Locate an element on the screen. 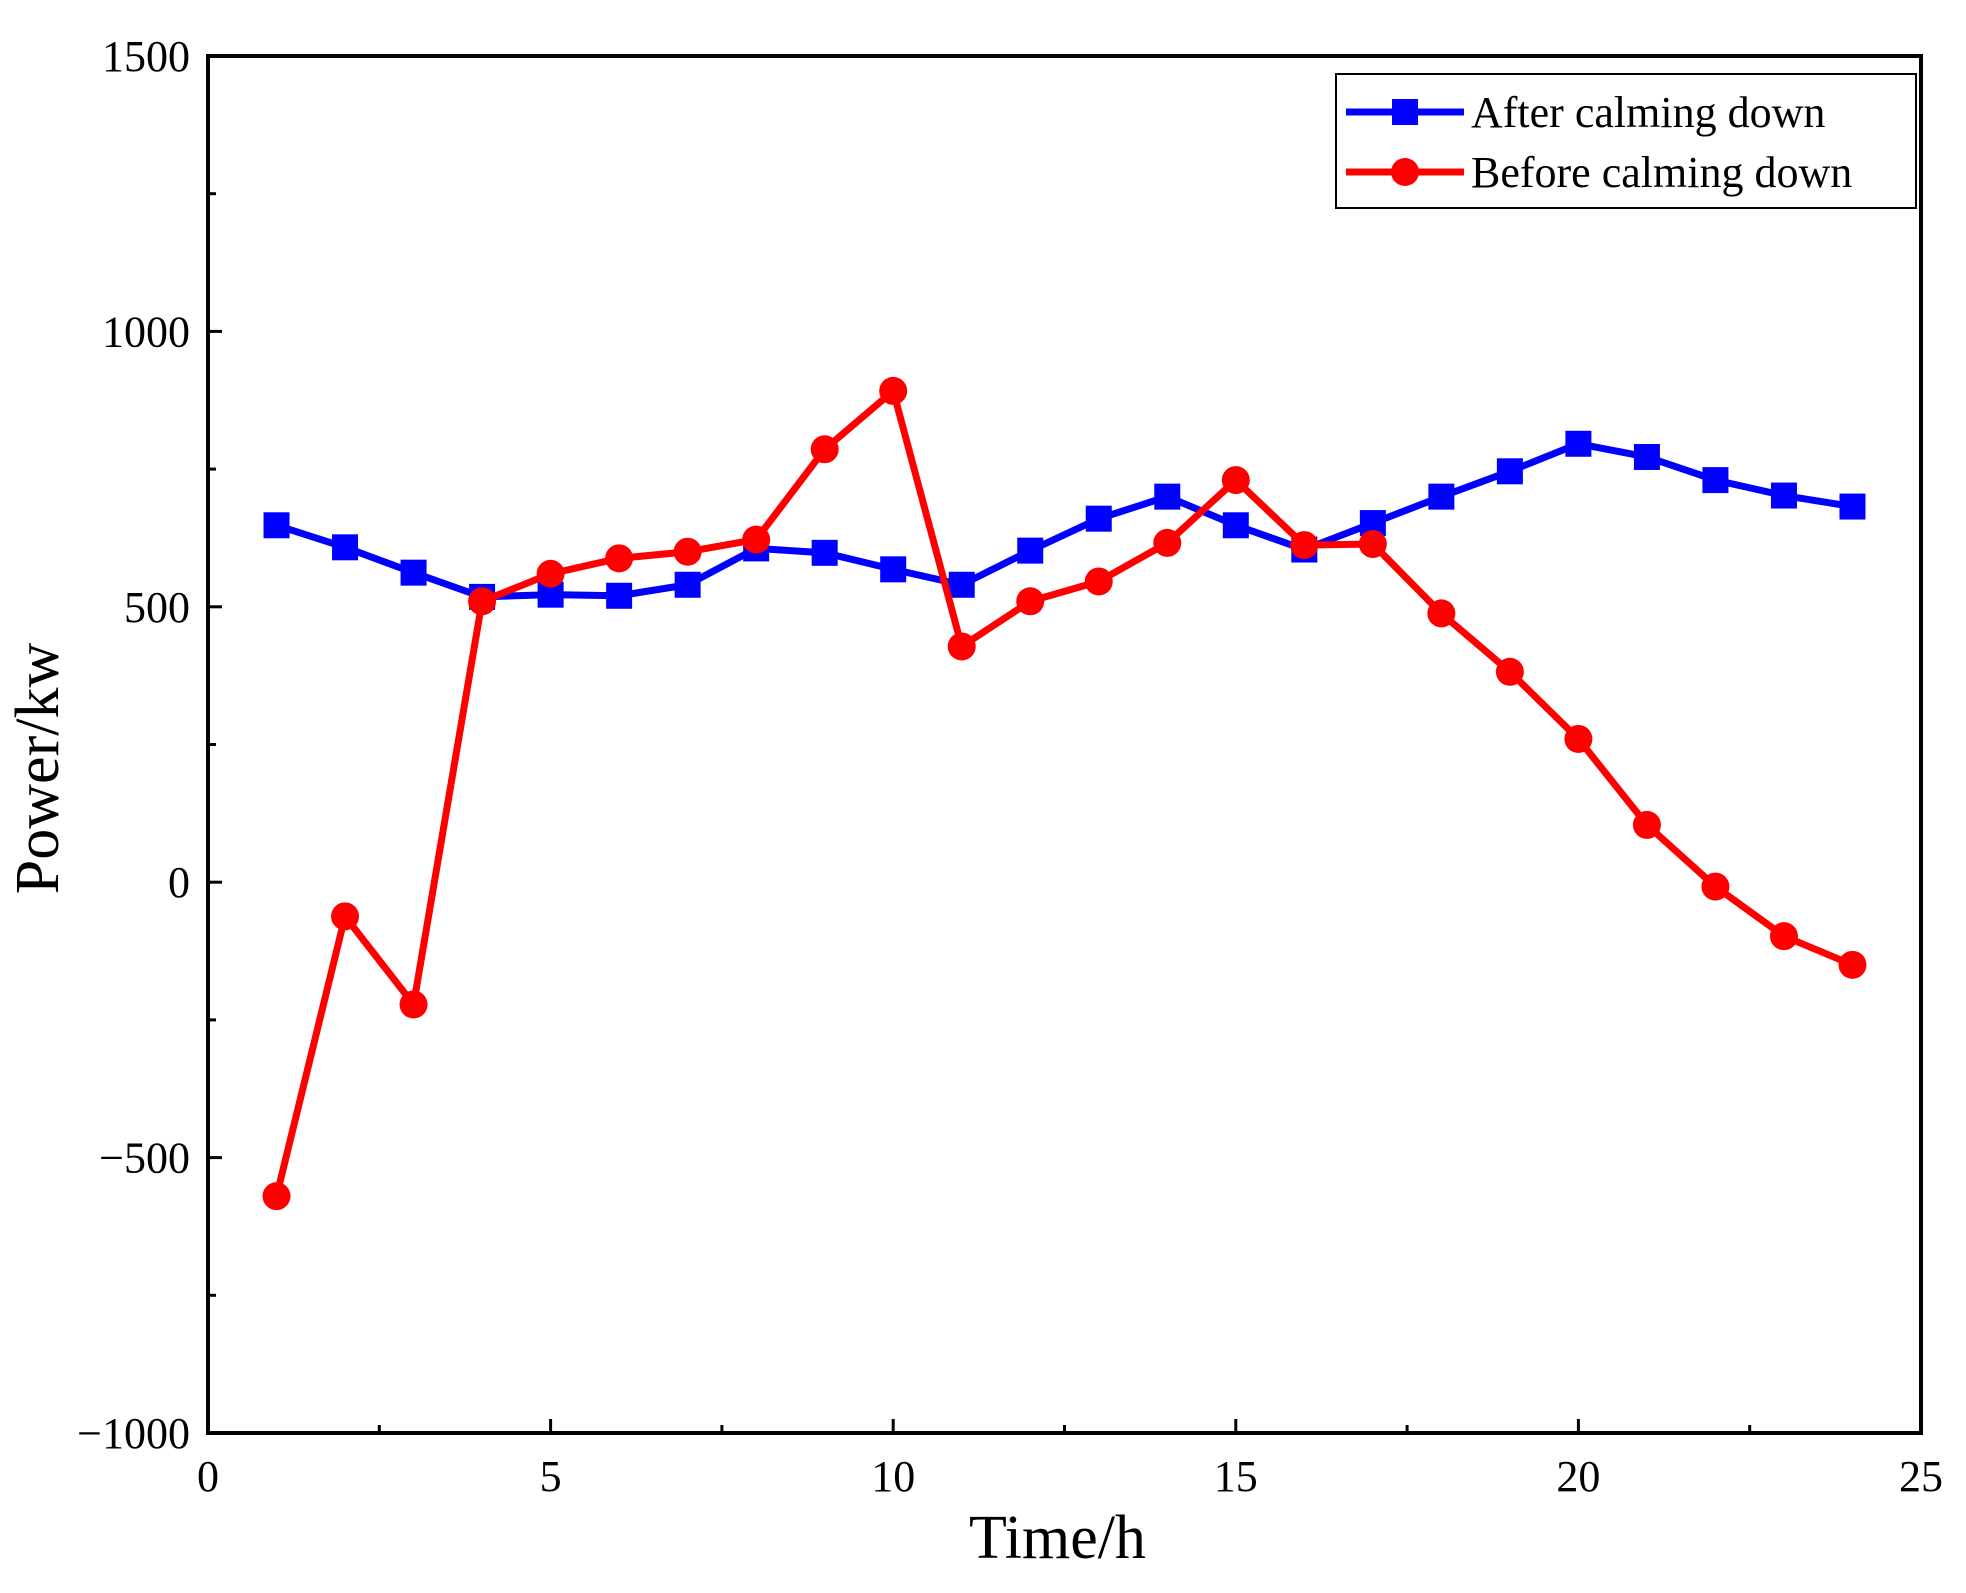  x-tick-label: 0 is located at coordinates (208, 1476).